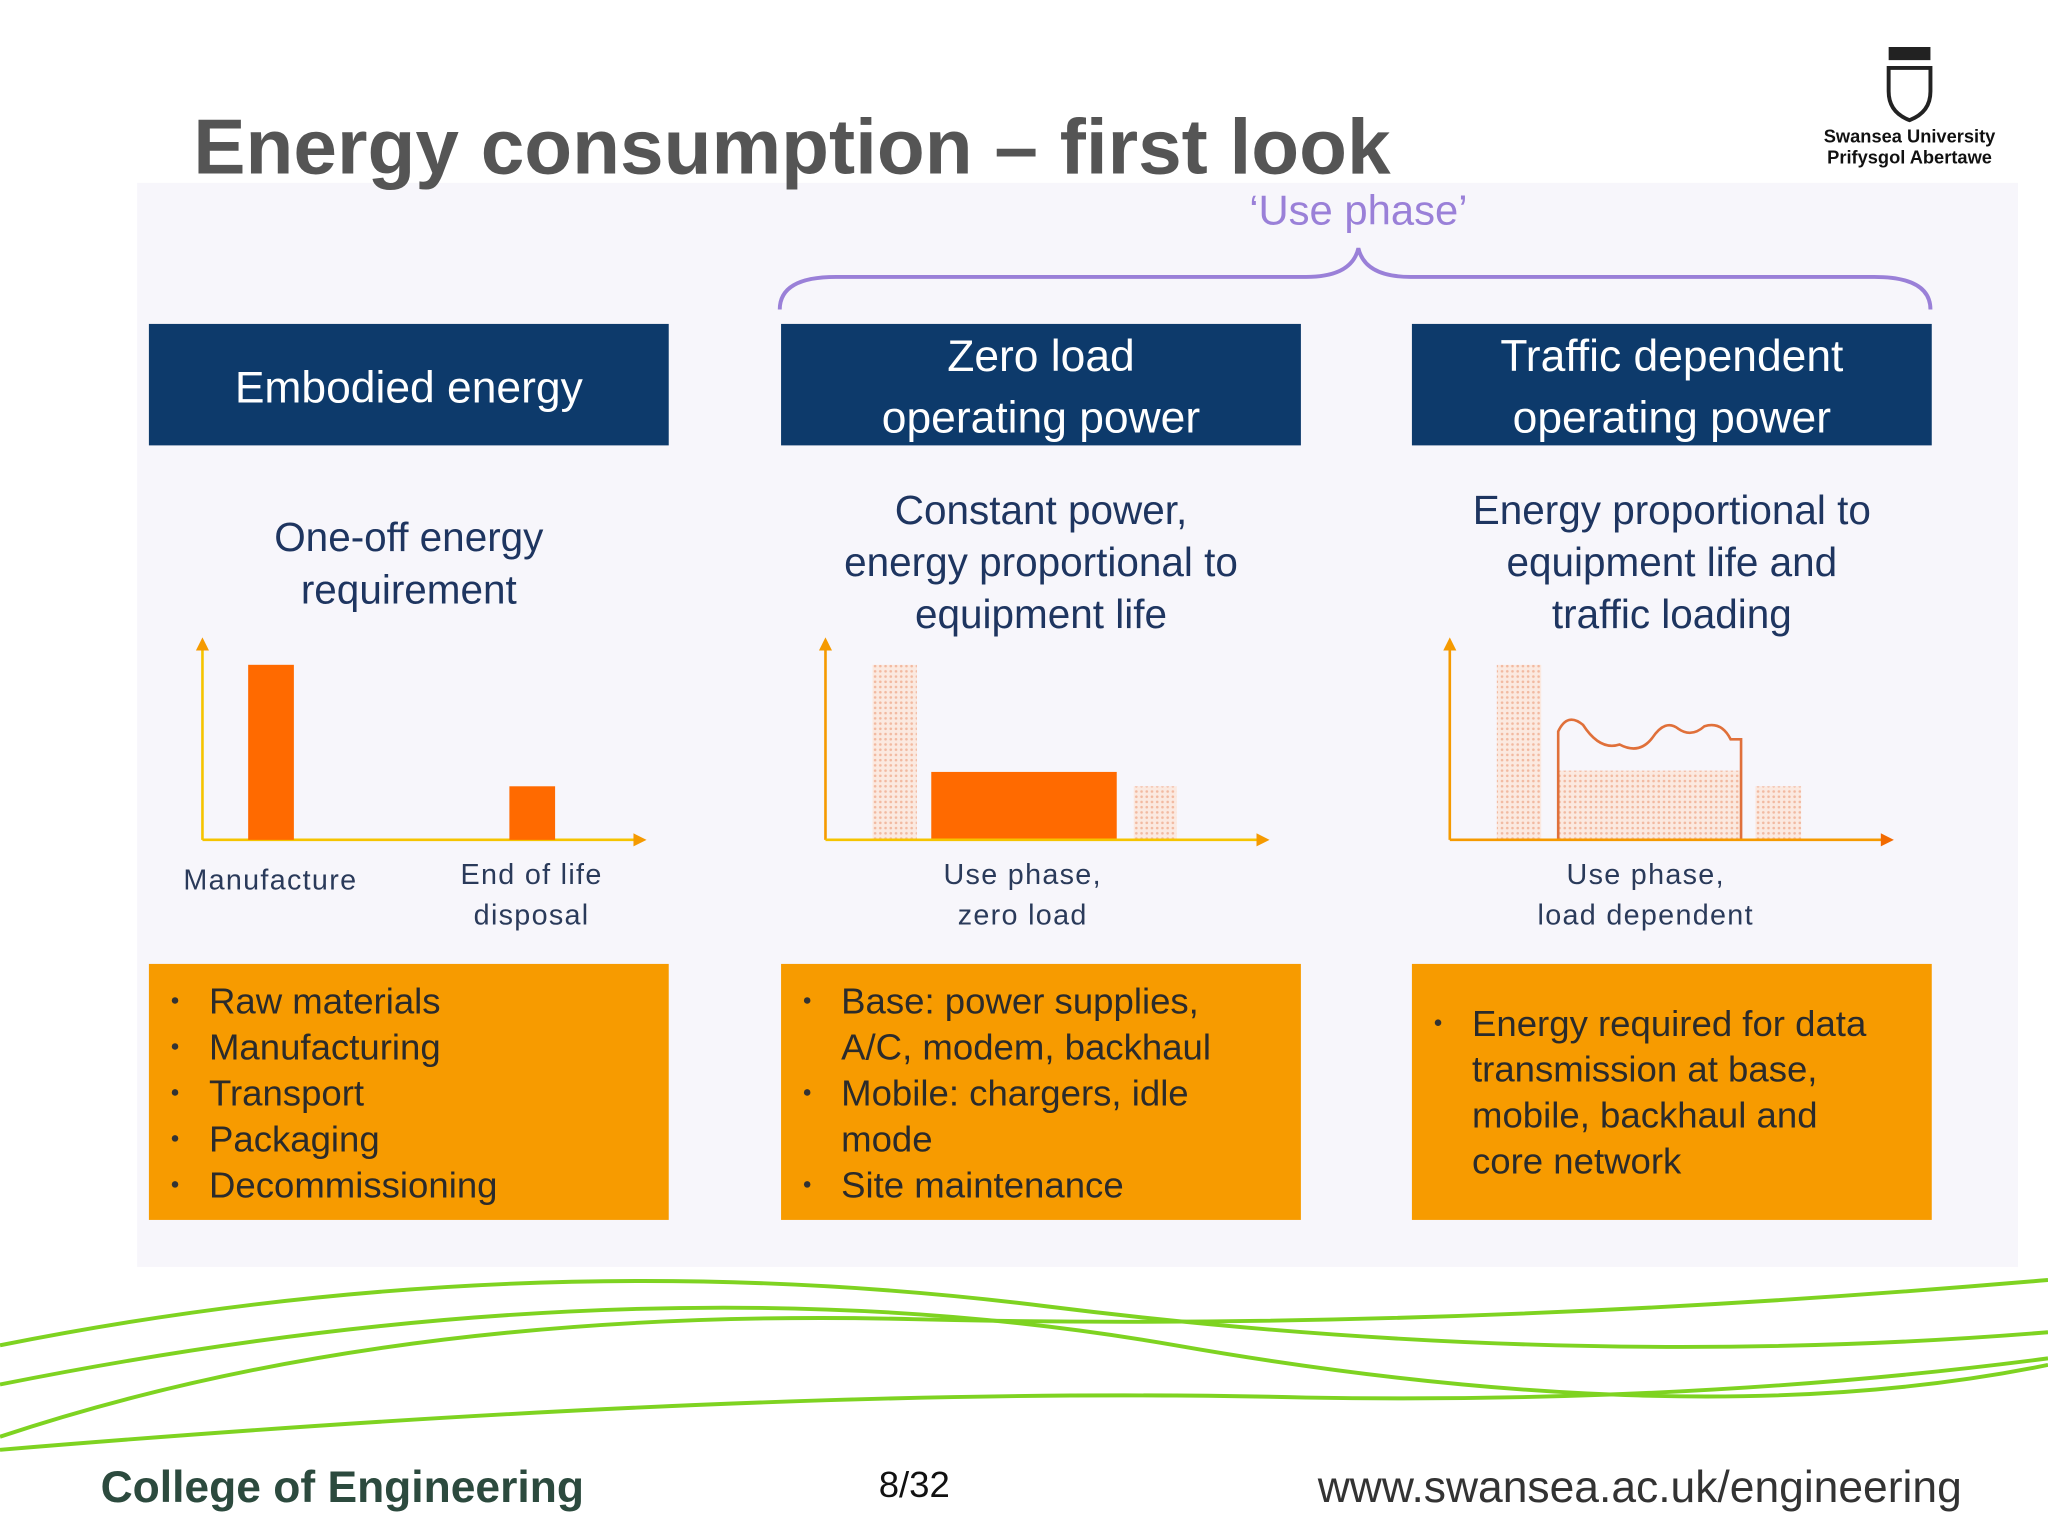  Describe the element at coordinates (325, 1001) in the screenshot. I see `bullet-text: Raw materials` at that location.